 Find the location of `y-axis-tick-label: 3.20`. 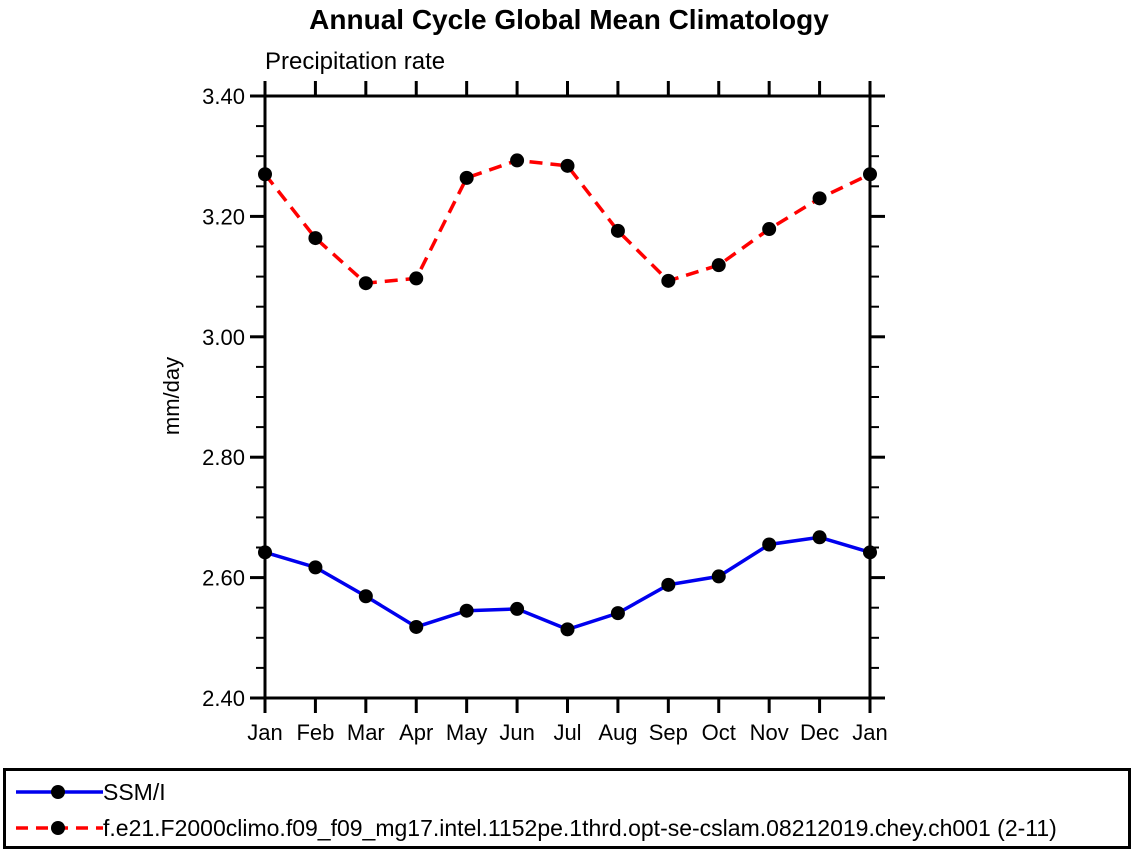

y-axis-tick-label: 3.20 is located at coordinates (223, 216).